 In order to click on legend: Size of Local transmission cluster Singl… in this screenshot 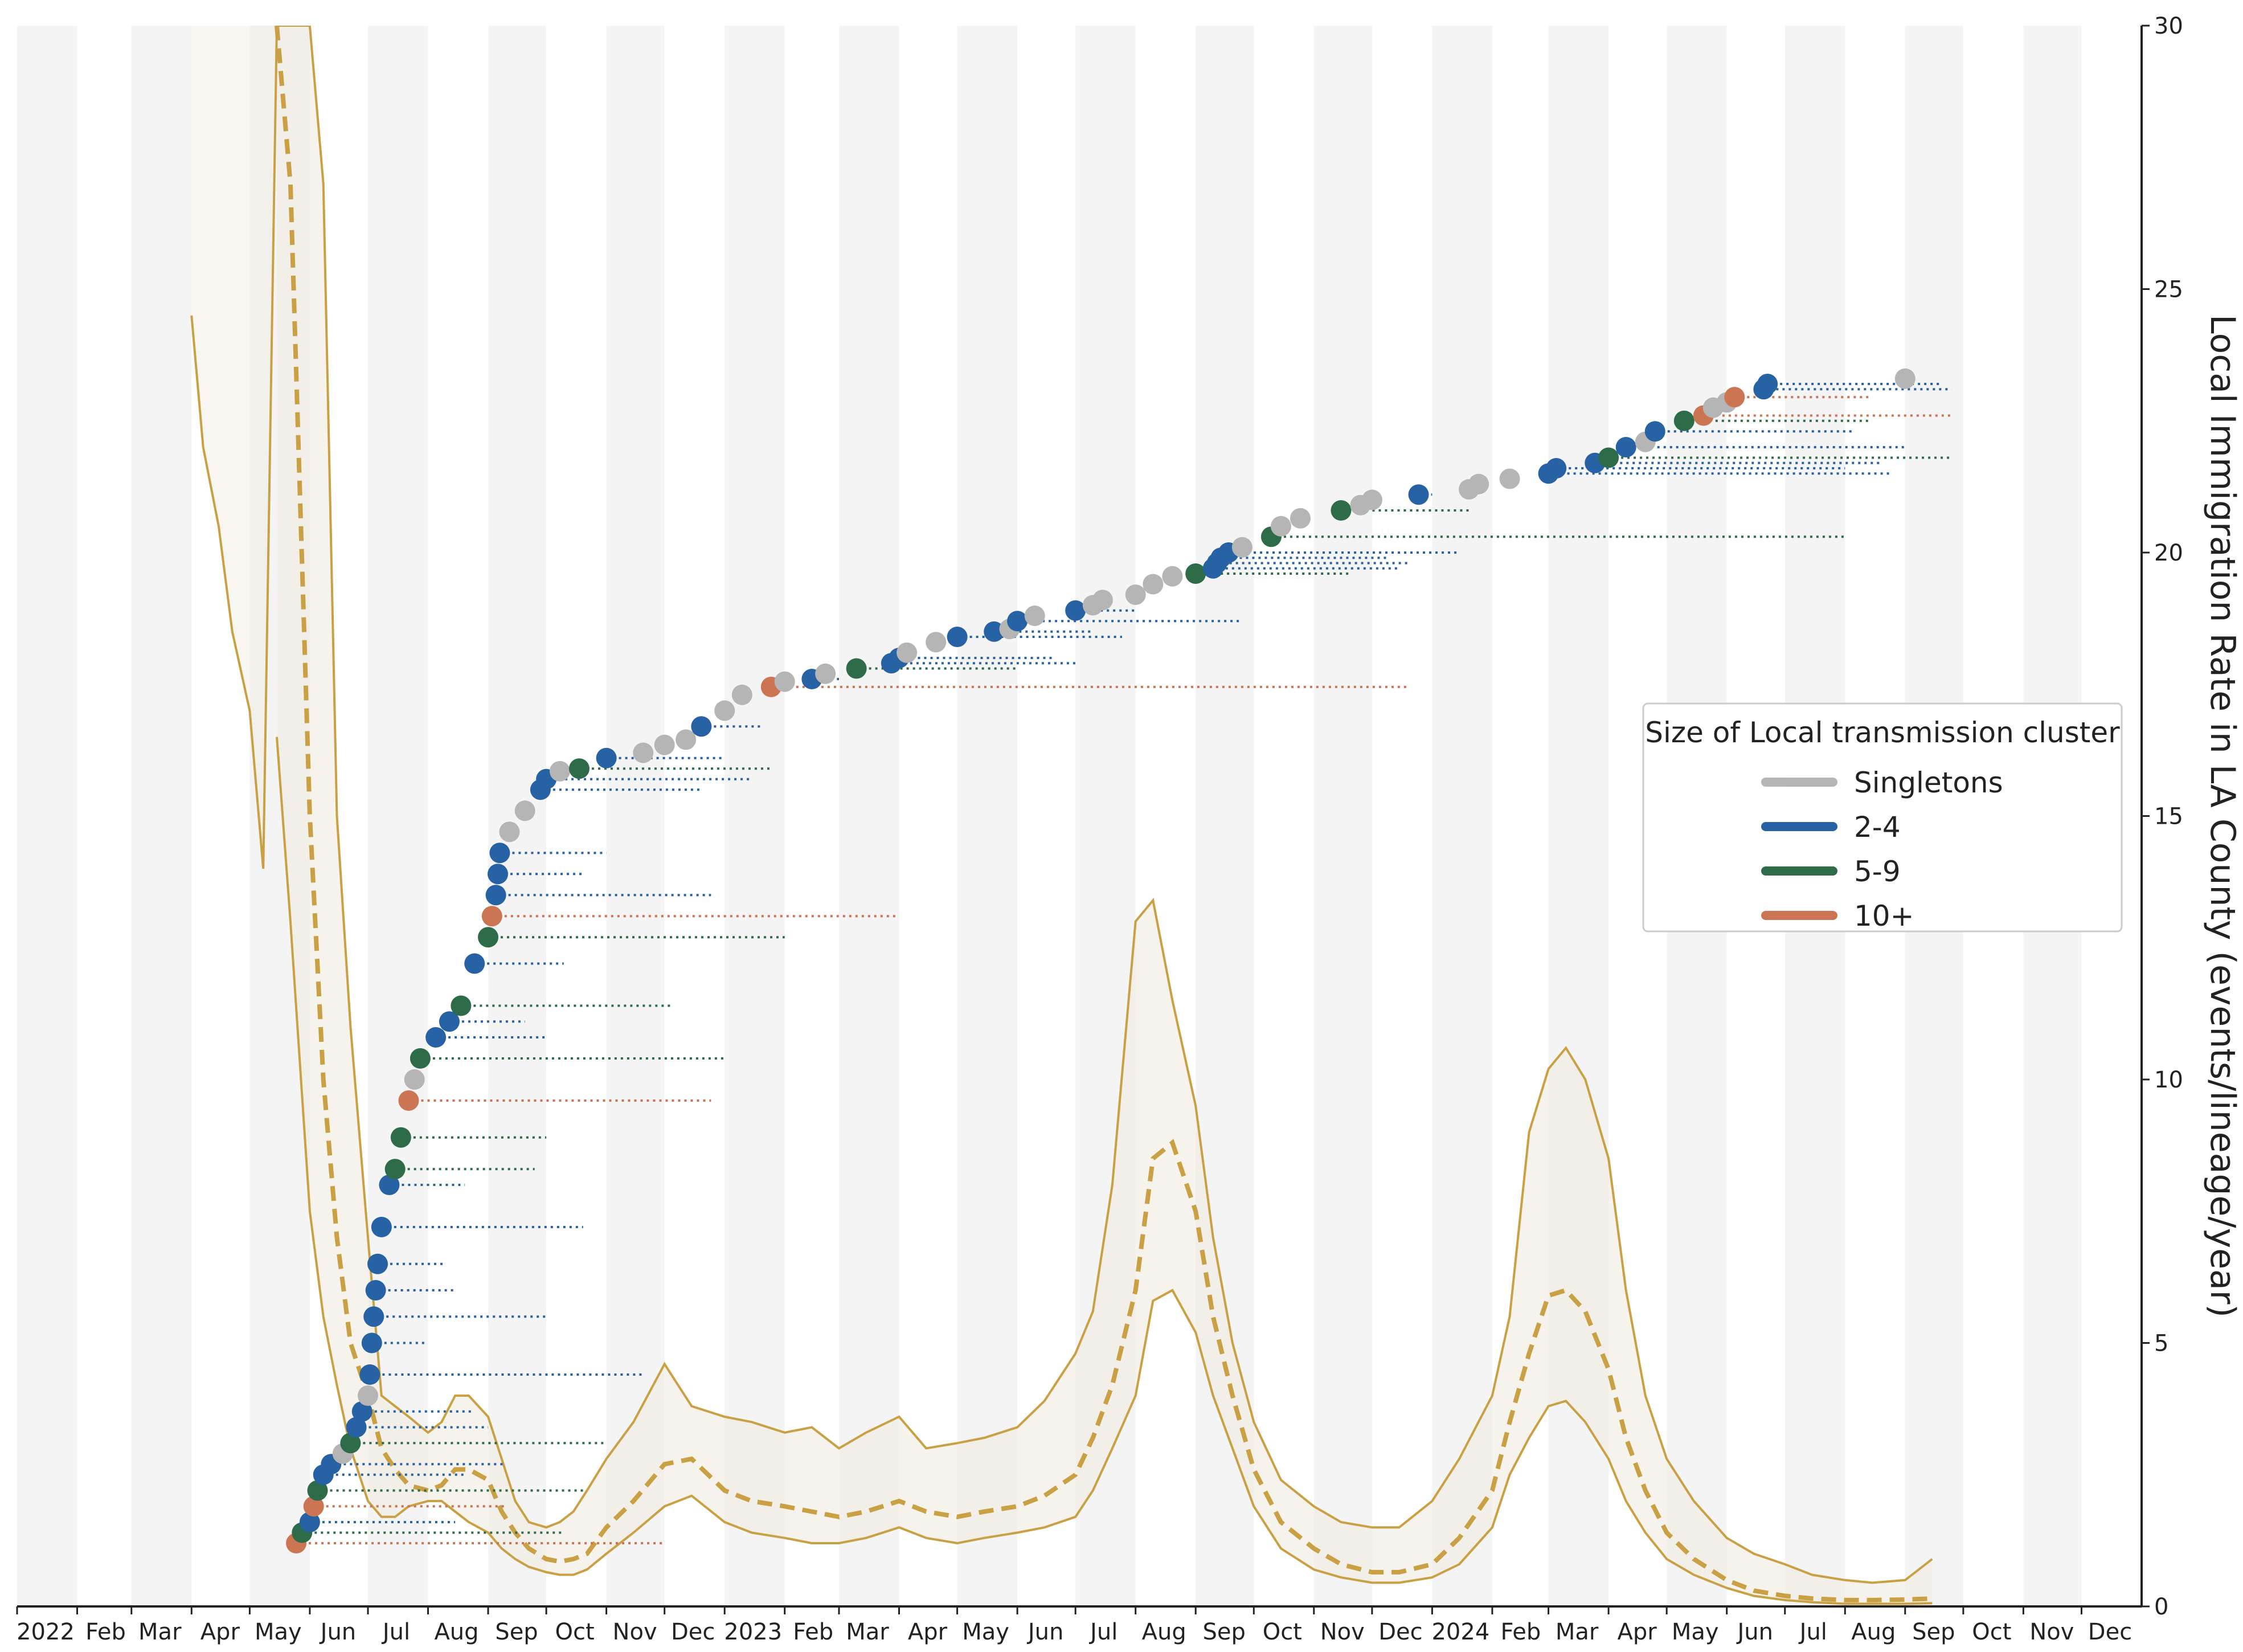, I will do `click(1882, 817)`.